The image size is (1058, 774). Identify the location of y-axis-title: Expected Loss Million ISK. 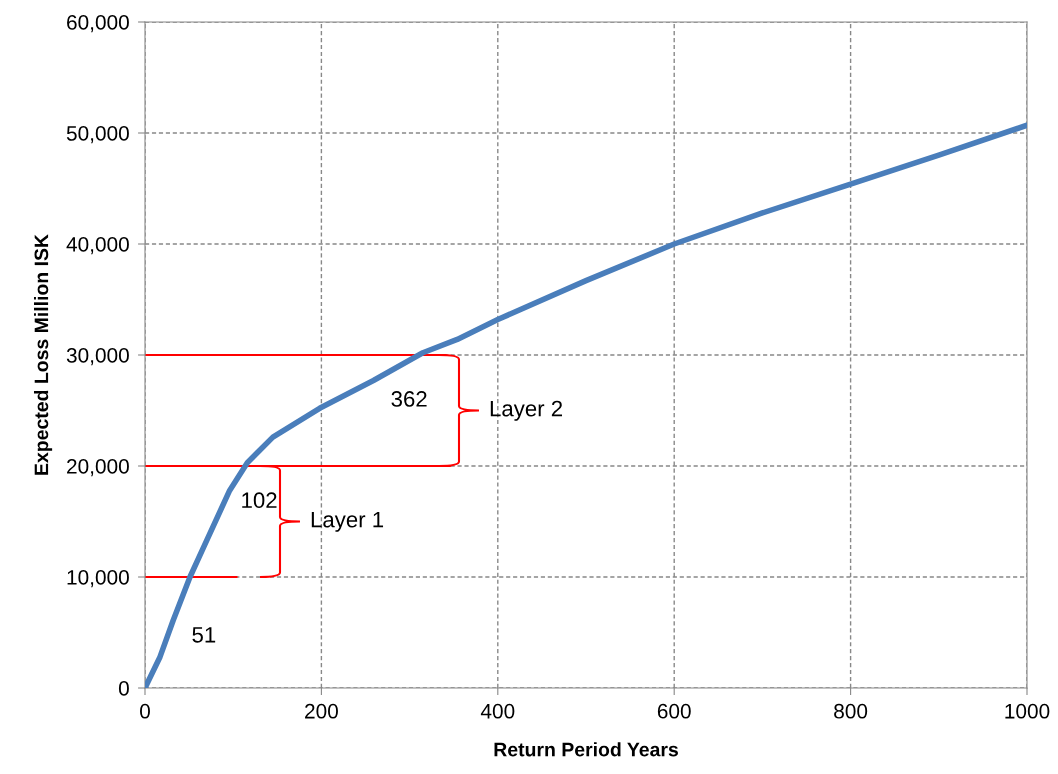
(43, 354).